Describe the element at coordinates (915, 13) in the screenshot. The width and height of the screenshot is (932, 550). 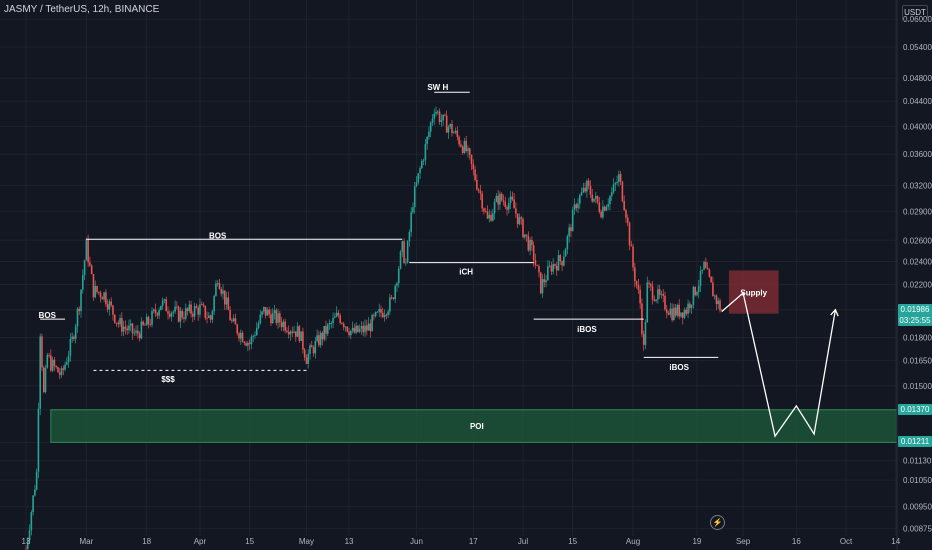
I see `currency-button: USDT` at that location.